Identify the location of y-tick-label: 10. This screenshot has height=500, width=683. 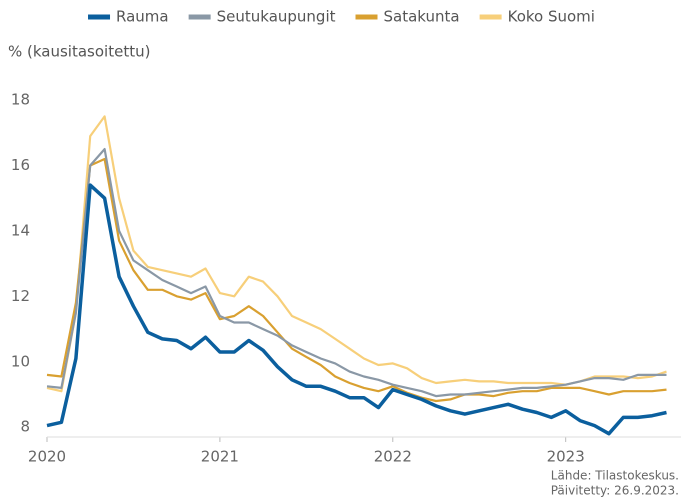
(20, 361).